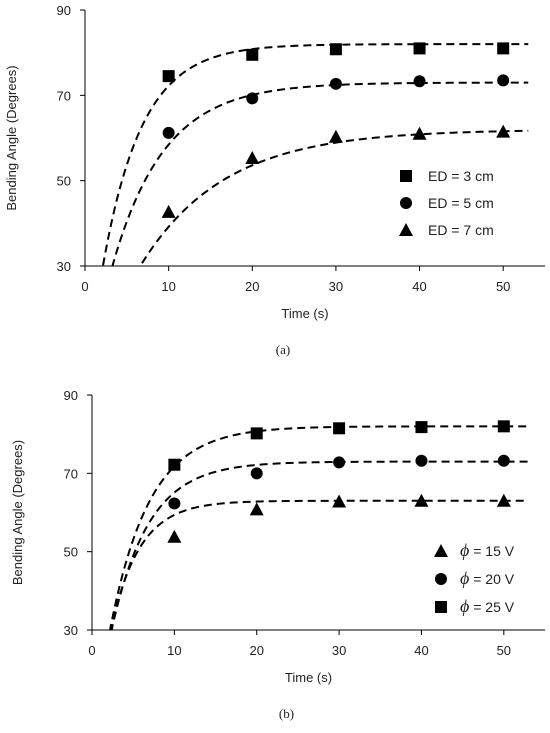 This screenshot has width=550, height=733. What do you see at coordinates (461, 203) in the screenshot?
I see `legend-label: ED = 5 cm` at bounding box center [461, 203].